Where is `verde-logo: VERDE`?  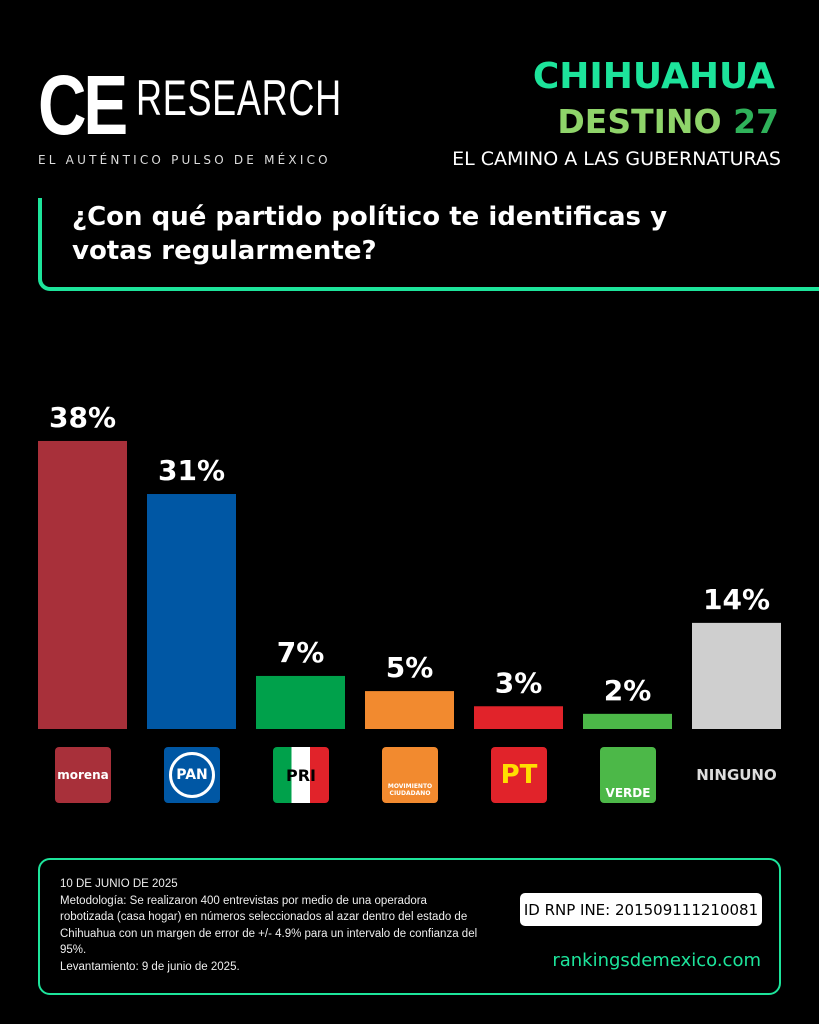
verde-logo: VERDE is located at coordinates (628, 775).